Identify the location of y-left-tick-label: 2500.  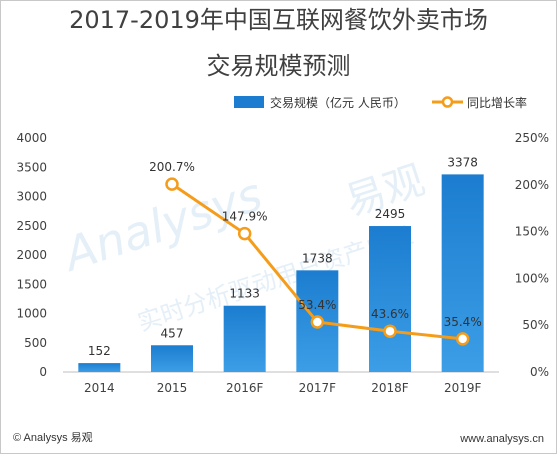
(31, 226).